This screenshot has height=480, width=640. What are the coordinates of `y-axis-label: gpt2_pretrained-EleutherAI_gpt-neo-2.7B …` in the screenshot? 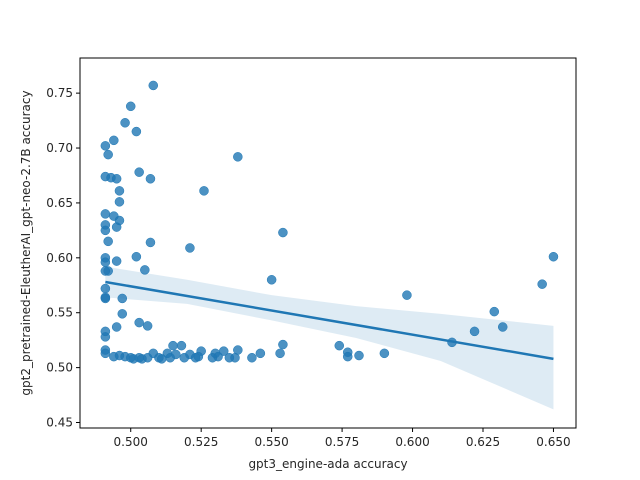 It's located at (26, 242).